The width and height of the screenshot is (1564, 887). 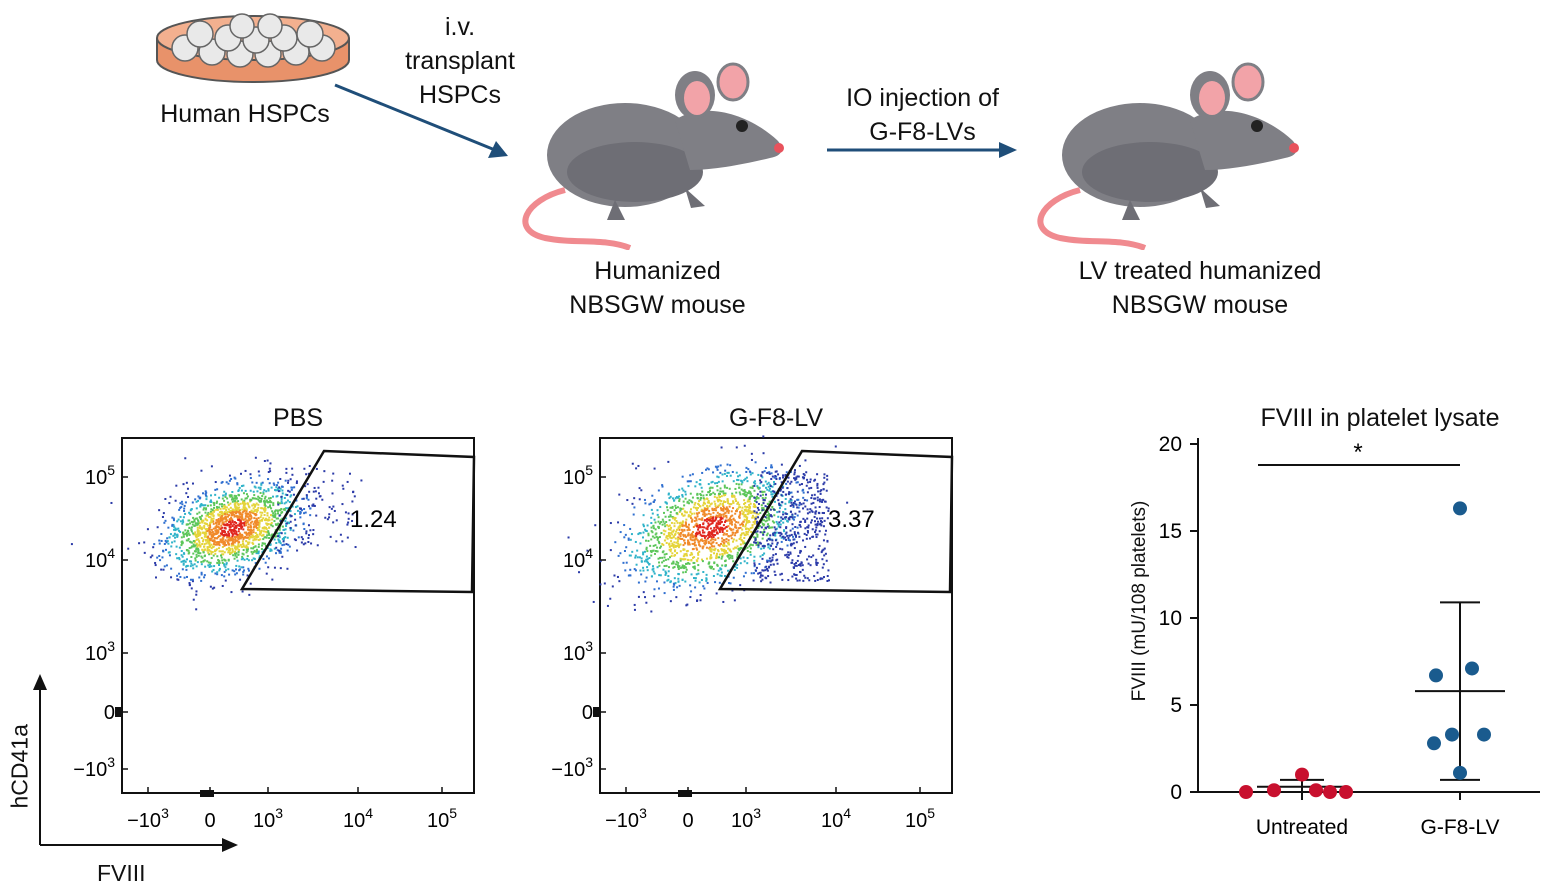 I want to click on flow-plot-pbs: 1.24 10⁵ 10⁴ 10³ 0 −103 −103 0 10³ 10⁴ 10⁵, so click(x=273, y=634).